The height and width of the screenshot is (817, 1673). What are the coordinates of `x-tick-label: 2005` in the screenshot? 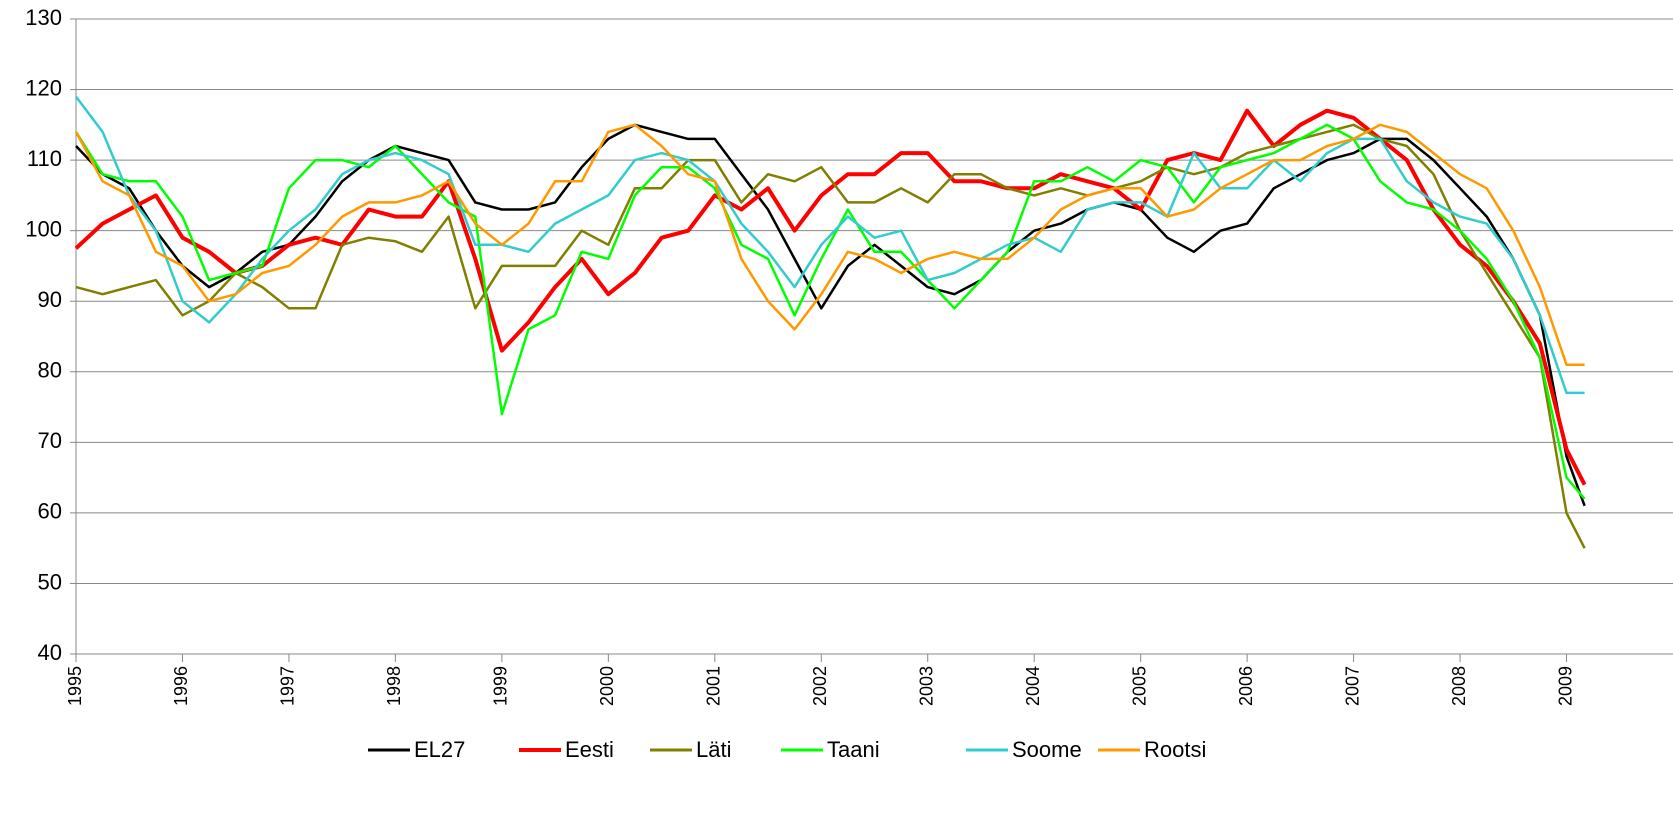 It's located at (1139, 686).